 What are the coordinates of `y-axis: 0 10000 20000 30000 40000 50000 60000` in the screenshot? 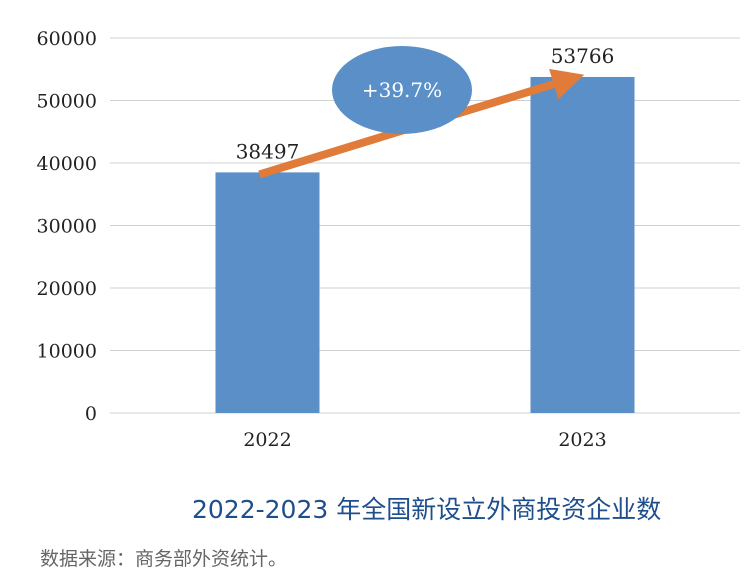 It's located at (67, 226).